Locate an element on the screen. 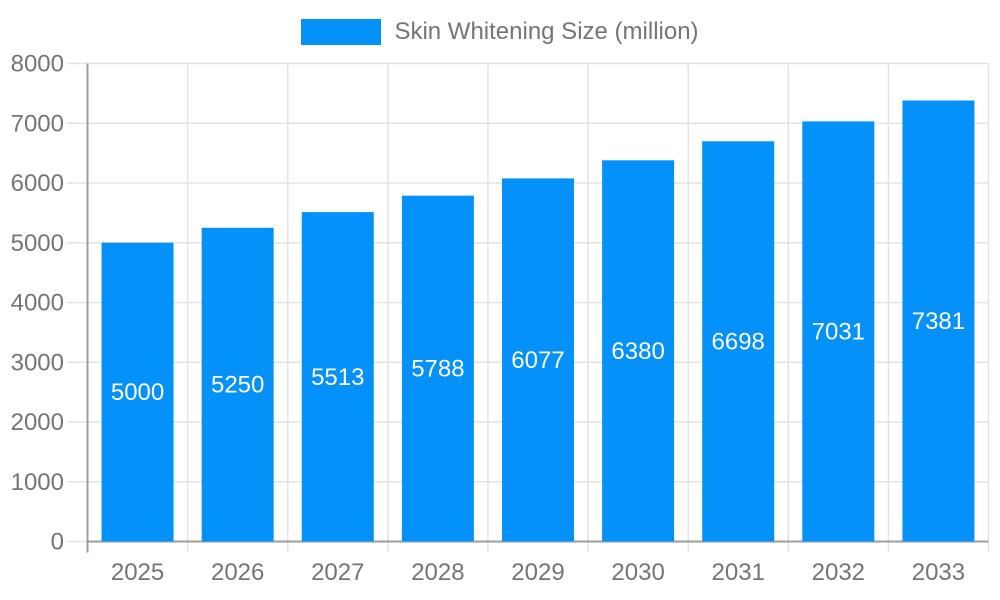 This screenshot has height=600, width=1000. y-tick-label: 8000 is located at coordinates (37, 64).